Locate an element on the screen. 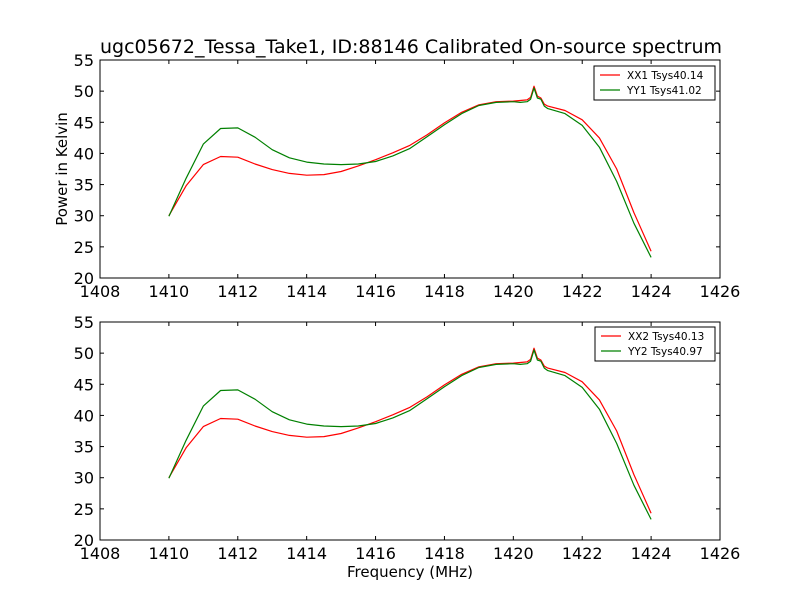 This screenshot has width=800, height=600. legend-label: XX1 Tsys40.14 is located at coordinates (665, 76).